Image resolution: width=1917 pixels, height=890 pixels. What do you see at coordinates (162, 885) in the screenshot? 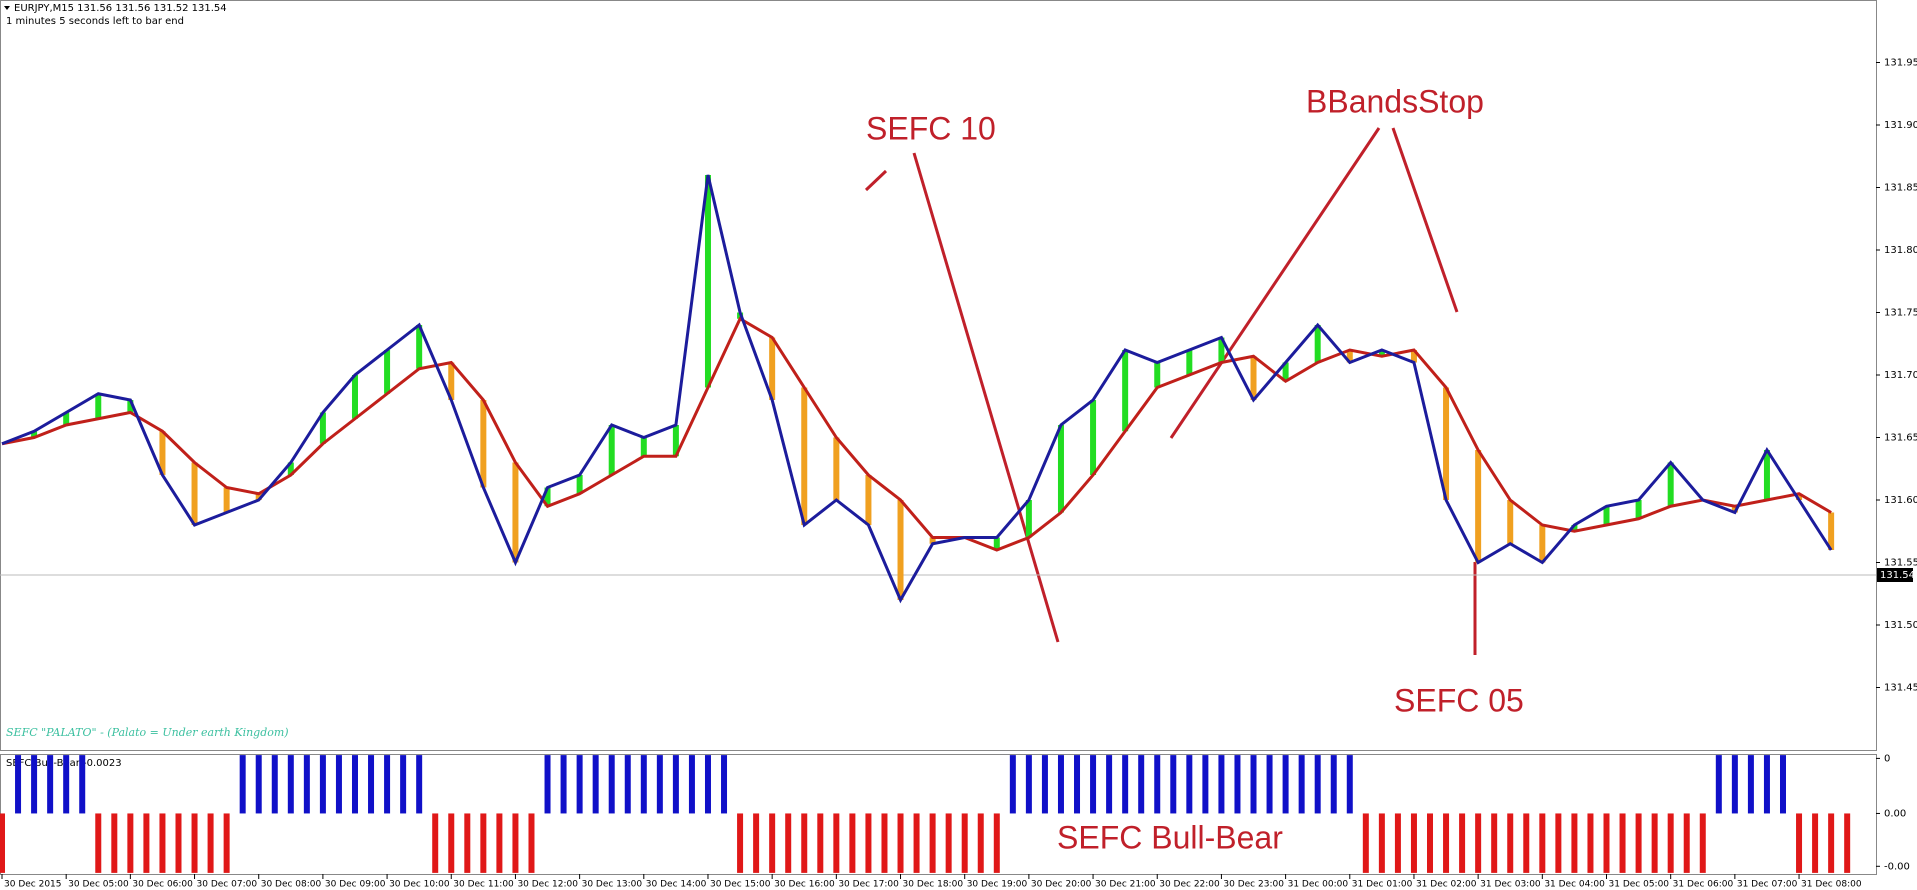
I see `x-tick-label: 30 Dec 06:00` at bounding box center [162, 885].